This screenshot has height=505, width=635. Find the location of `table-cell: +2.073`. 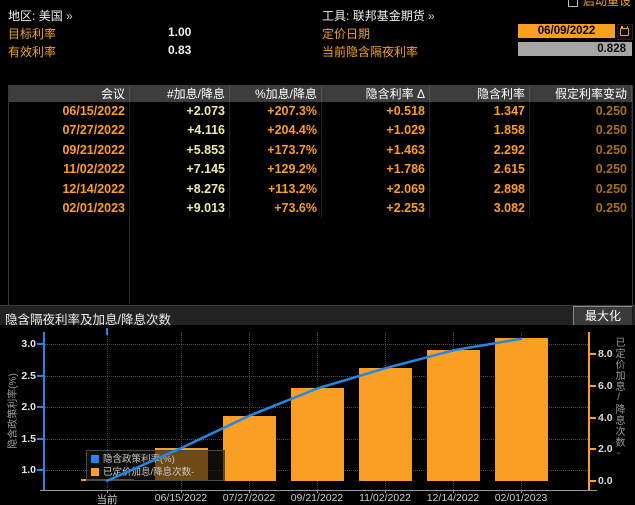

table-cell: +2.073 is located at coordinates (180, 112).